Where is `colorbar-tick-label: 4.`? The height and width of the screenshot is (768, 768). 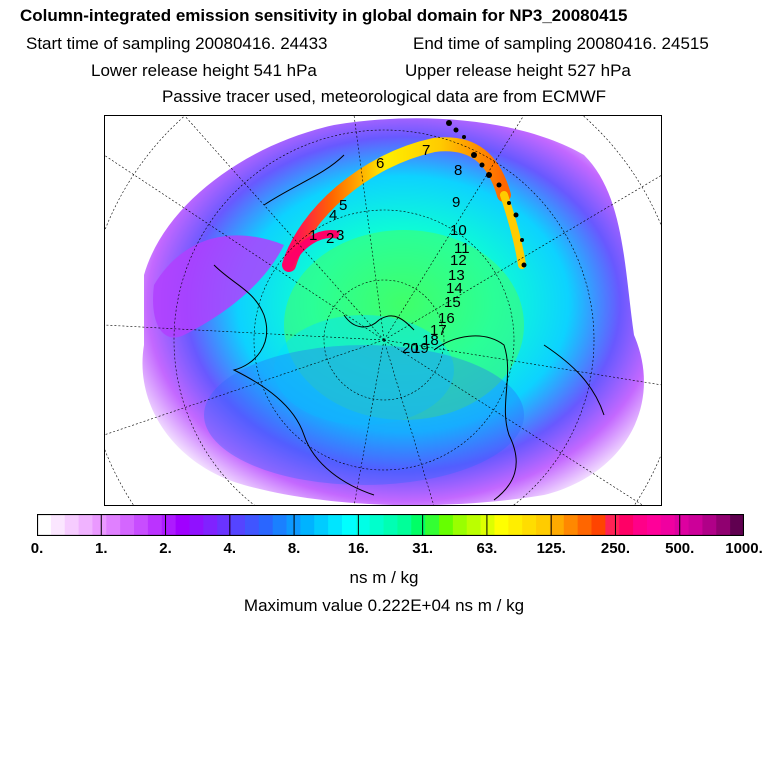
colorbar-tick-label: 4. is located at coordinates (230, 548).